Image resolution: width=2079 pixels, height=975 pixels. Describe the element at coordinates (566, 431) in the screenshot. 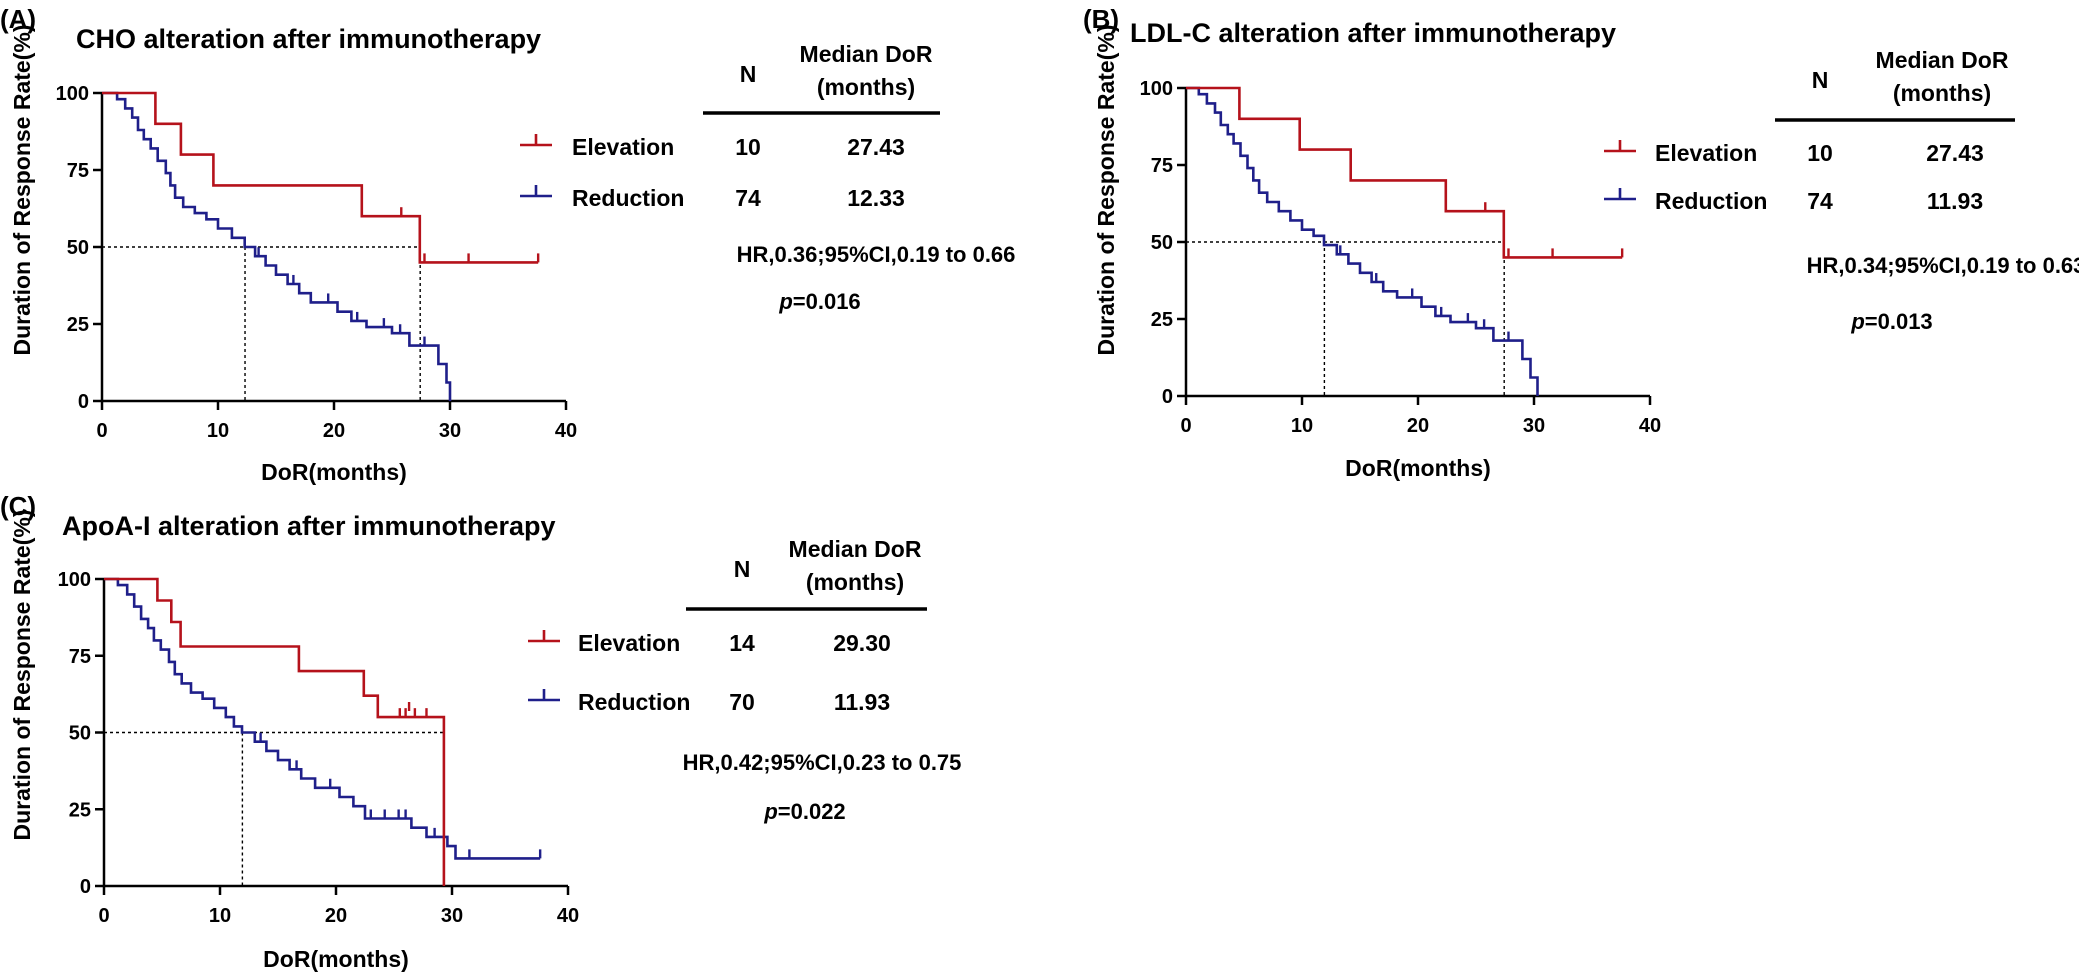

I see `x-tick-label-a-4: 40` at that location.